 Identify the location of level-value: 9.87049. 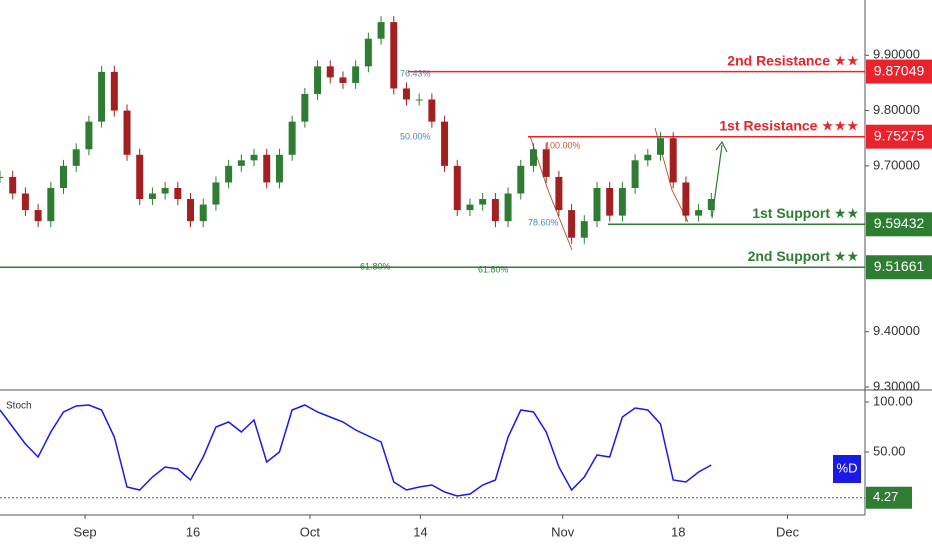
(899, 70).